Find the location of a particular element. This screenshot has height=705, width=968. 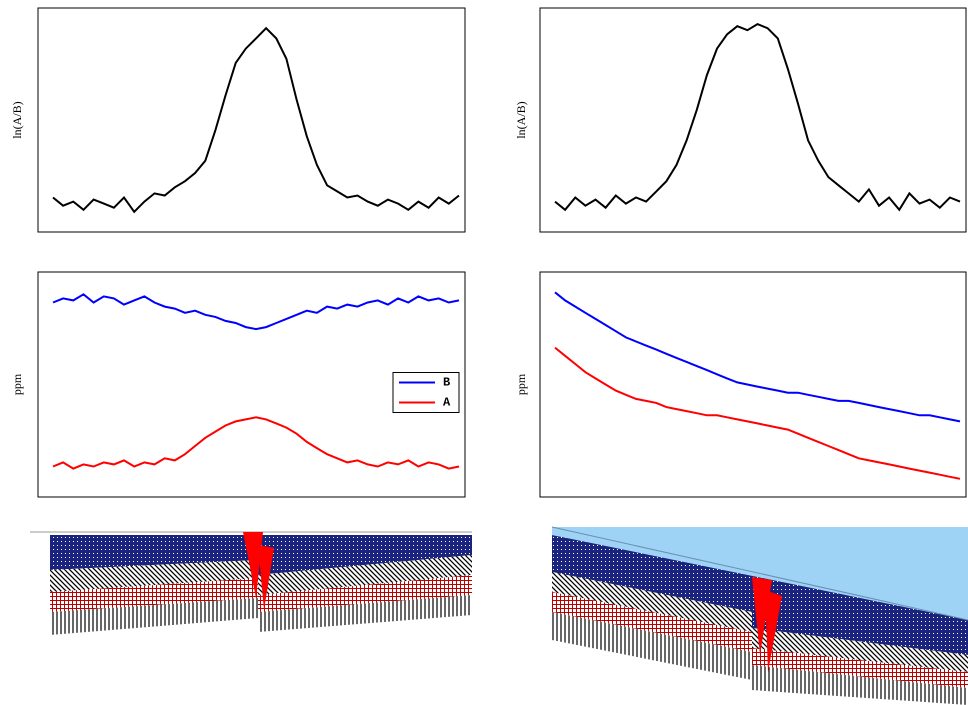

legend-label: B is located at coordinates (446, 383).